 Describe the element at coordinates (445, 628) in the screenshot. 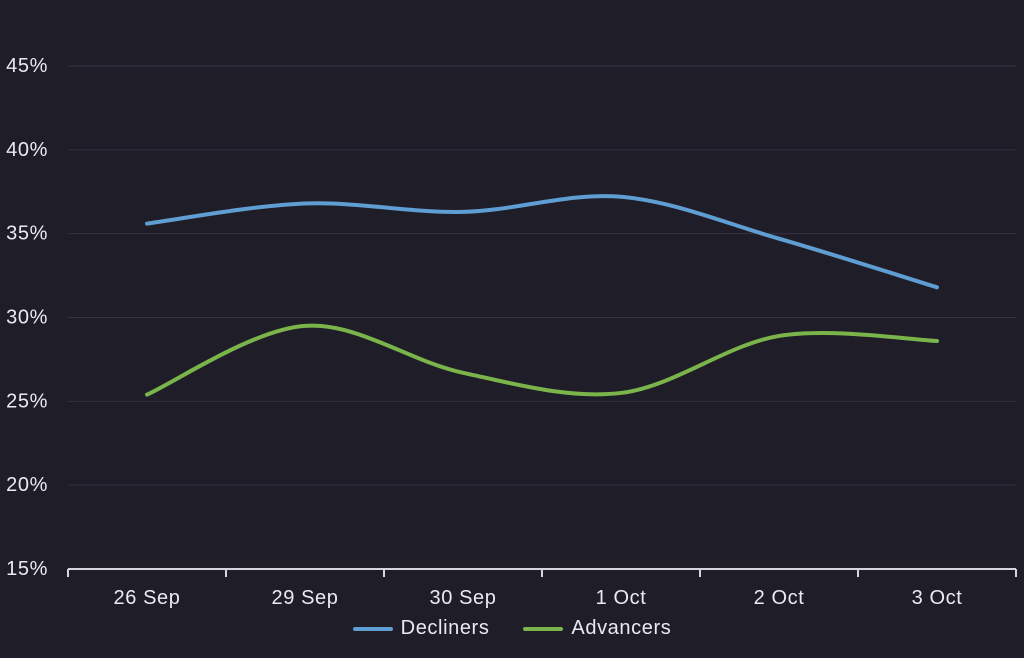

I see `decliners-legend-label: Decliners` at that location.